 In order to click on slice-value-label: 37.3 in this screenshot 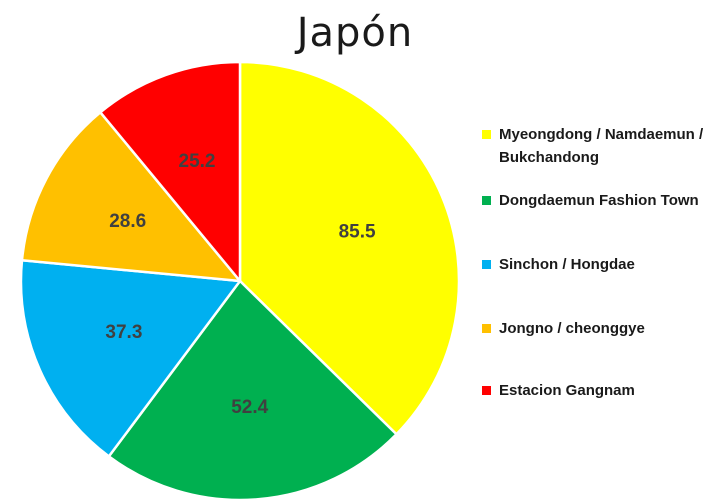, I will do `click(123, 332)`.